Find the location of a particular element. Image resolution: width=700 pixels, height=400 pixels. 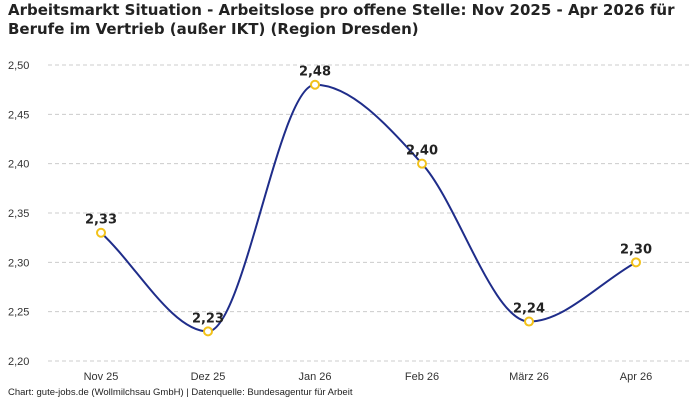

data-label: 2,23 is located at coordinates (208, 318).